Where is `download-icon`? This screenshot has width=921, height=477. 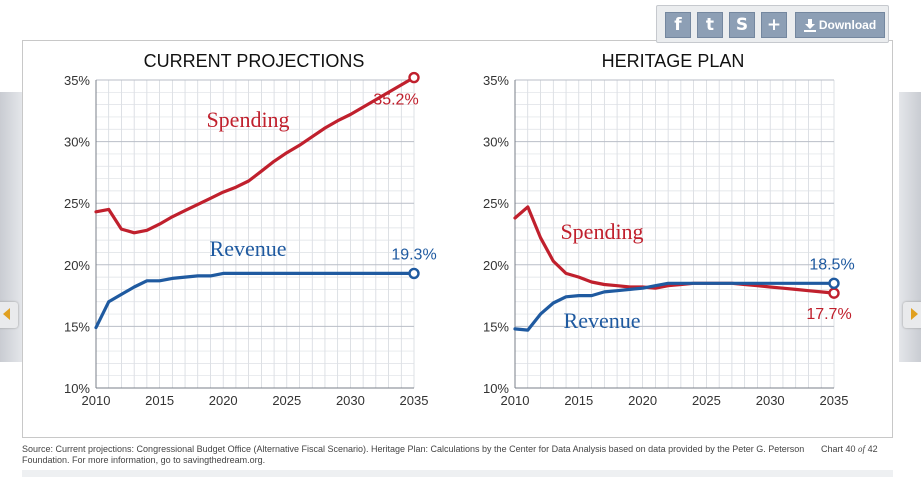
download-icon is located at coordinates (809, 25).